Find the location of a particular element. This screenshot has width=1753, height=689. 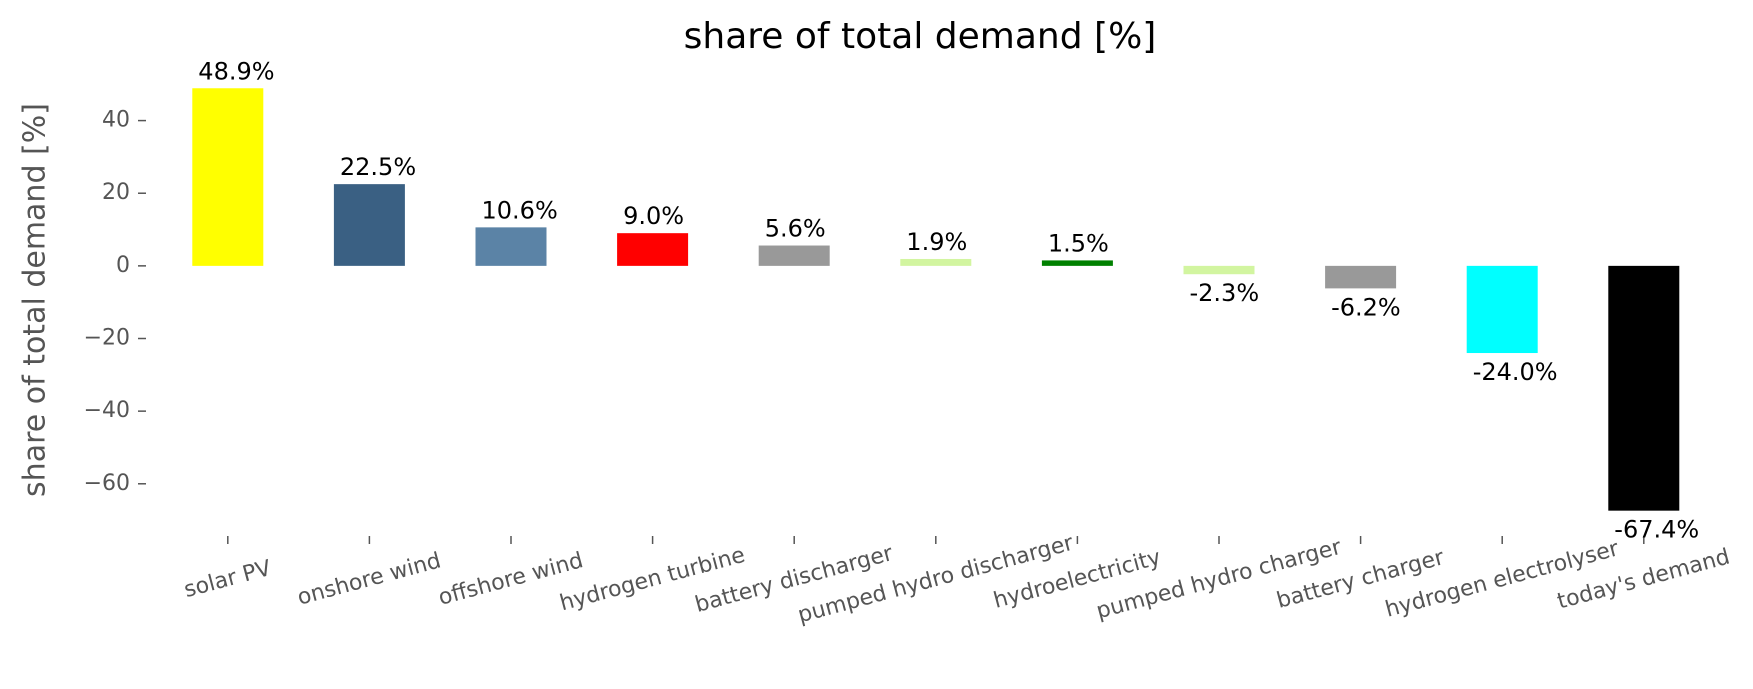

x-tick-label: solar PV is located at coordinates (228, 579).